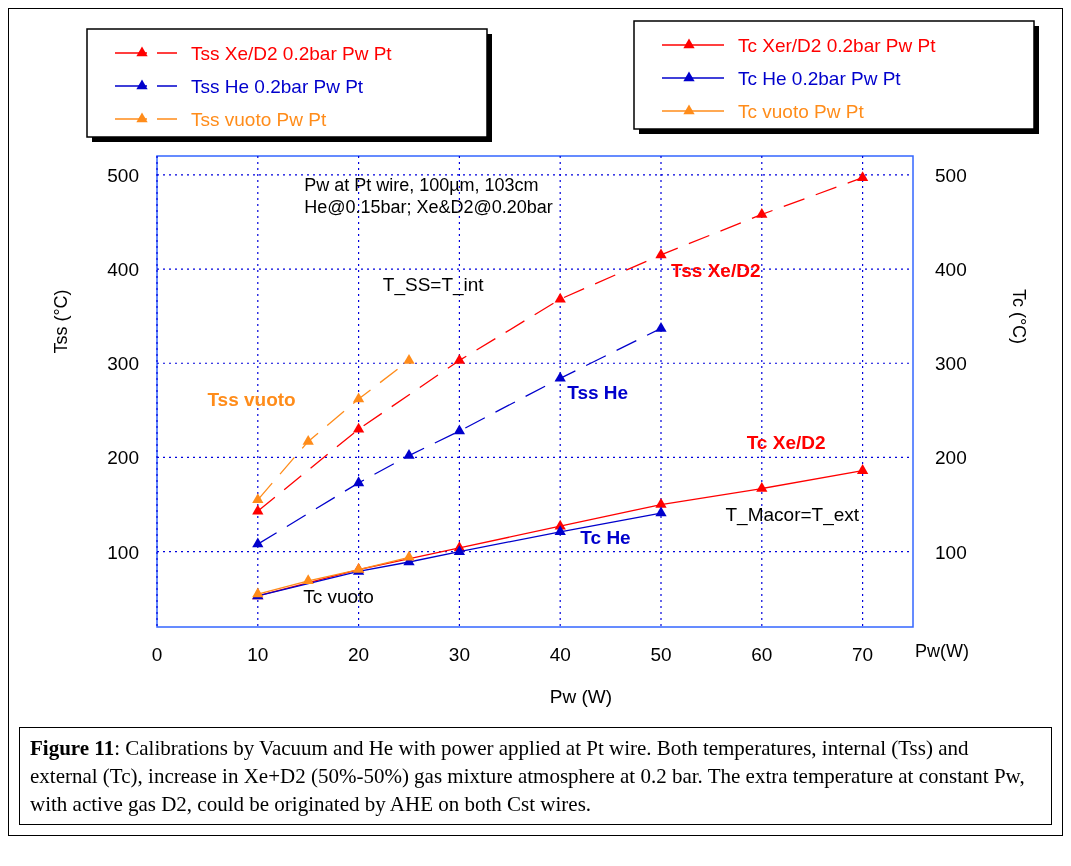 This screenshot has height=866, width=1071. I want to click on annotation: Tss vuoto, so click(251, 399).